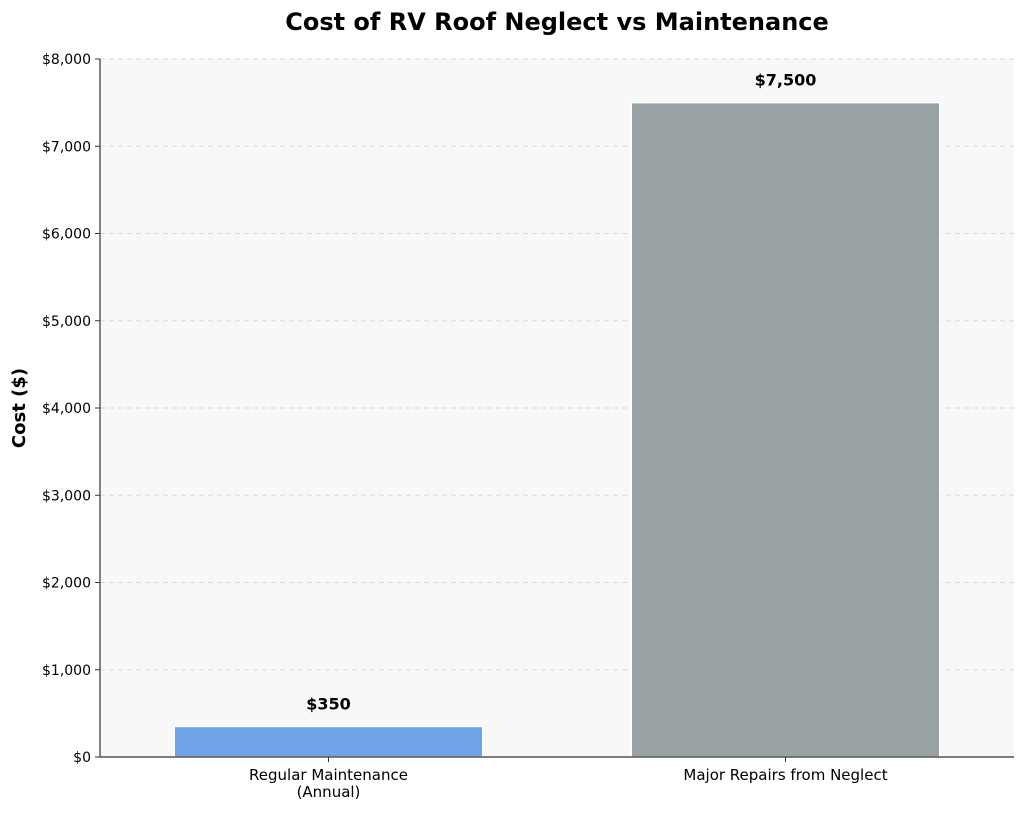 The height and width of the screenshot is (813, 1024). Describe the element at coordinates (66, 60) in the screenshot. I see `y-tick-label: $8,000` at that location.